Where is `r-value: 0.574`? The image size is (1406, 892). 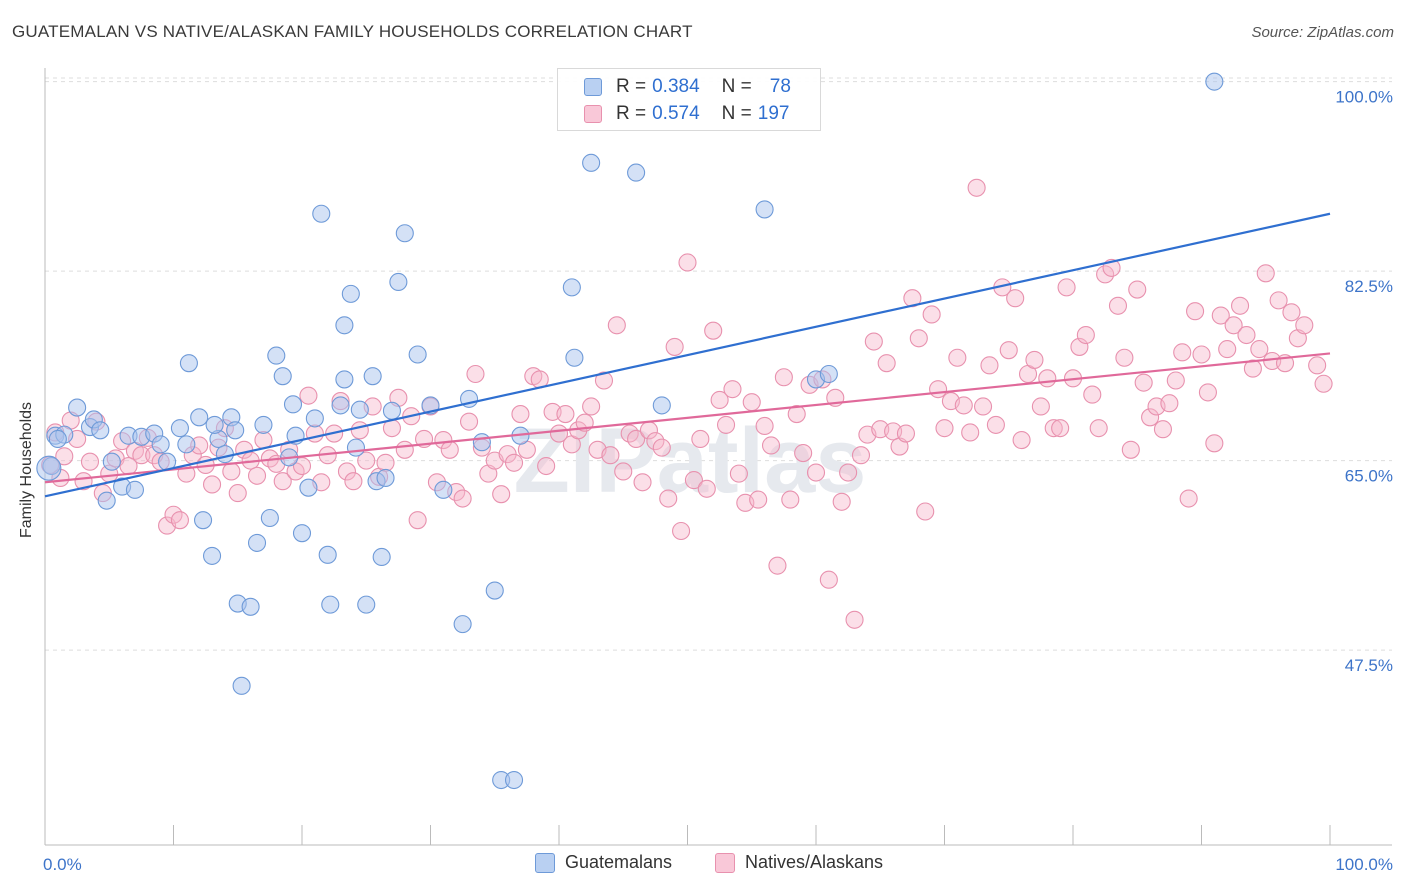
r-value: 0.574 is located at coordinates (676, 113).